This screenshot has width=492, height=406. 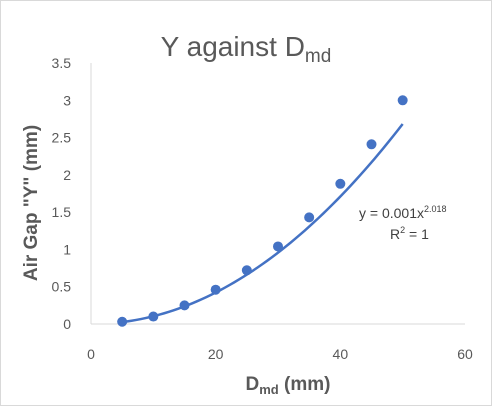 I want to click on y-tick-label: 3.5, so click(x=62, y=63).